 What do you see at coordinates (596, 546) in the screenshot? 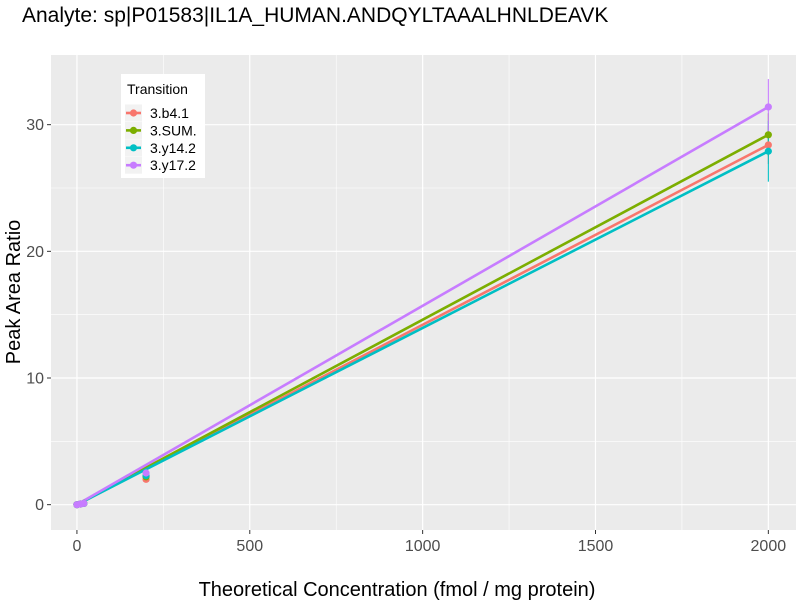
I see `x-tick-label: 1500` at bounding box center [596, 546].